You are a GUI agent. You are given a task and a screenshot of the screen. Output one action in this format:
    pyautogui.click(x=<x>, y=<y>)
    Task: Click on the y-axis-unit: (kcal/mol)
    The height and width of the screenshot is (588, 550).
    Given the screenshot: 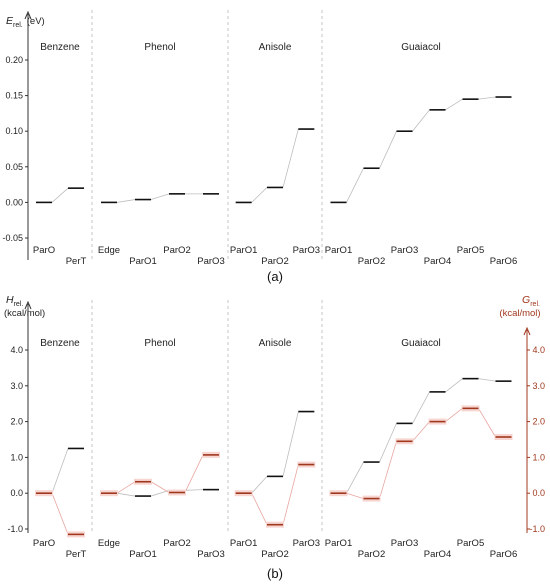 What is the action you would take?
    pyautogui.click(x=24, y=313)
    